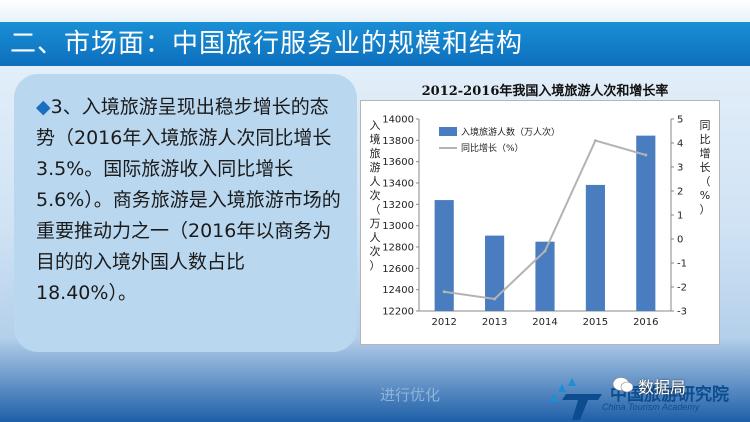 This screenshot has width=750, height=422. Describe the element at coordinates (705, 153) in the screenshot. I see `y2-axis-label: 增` at that location.